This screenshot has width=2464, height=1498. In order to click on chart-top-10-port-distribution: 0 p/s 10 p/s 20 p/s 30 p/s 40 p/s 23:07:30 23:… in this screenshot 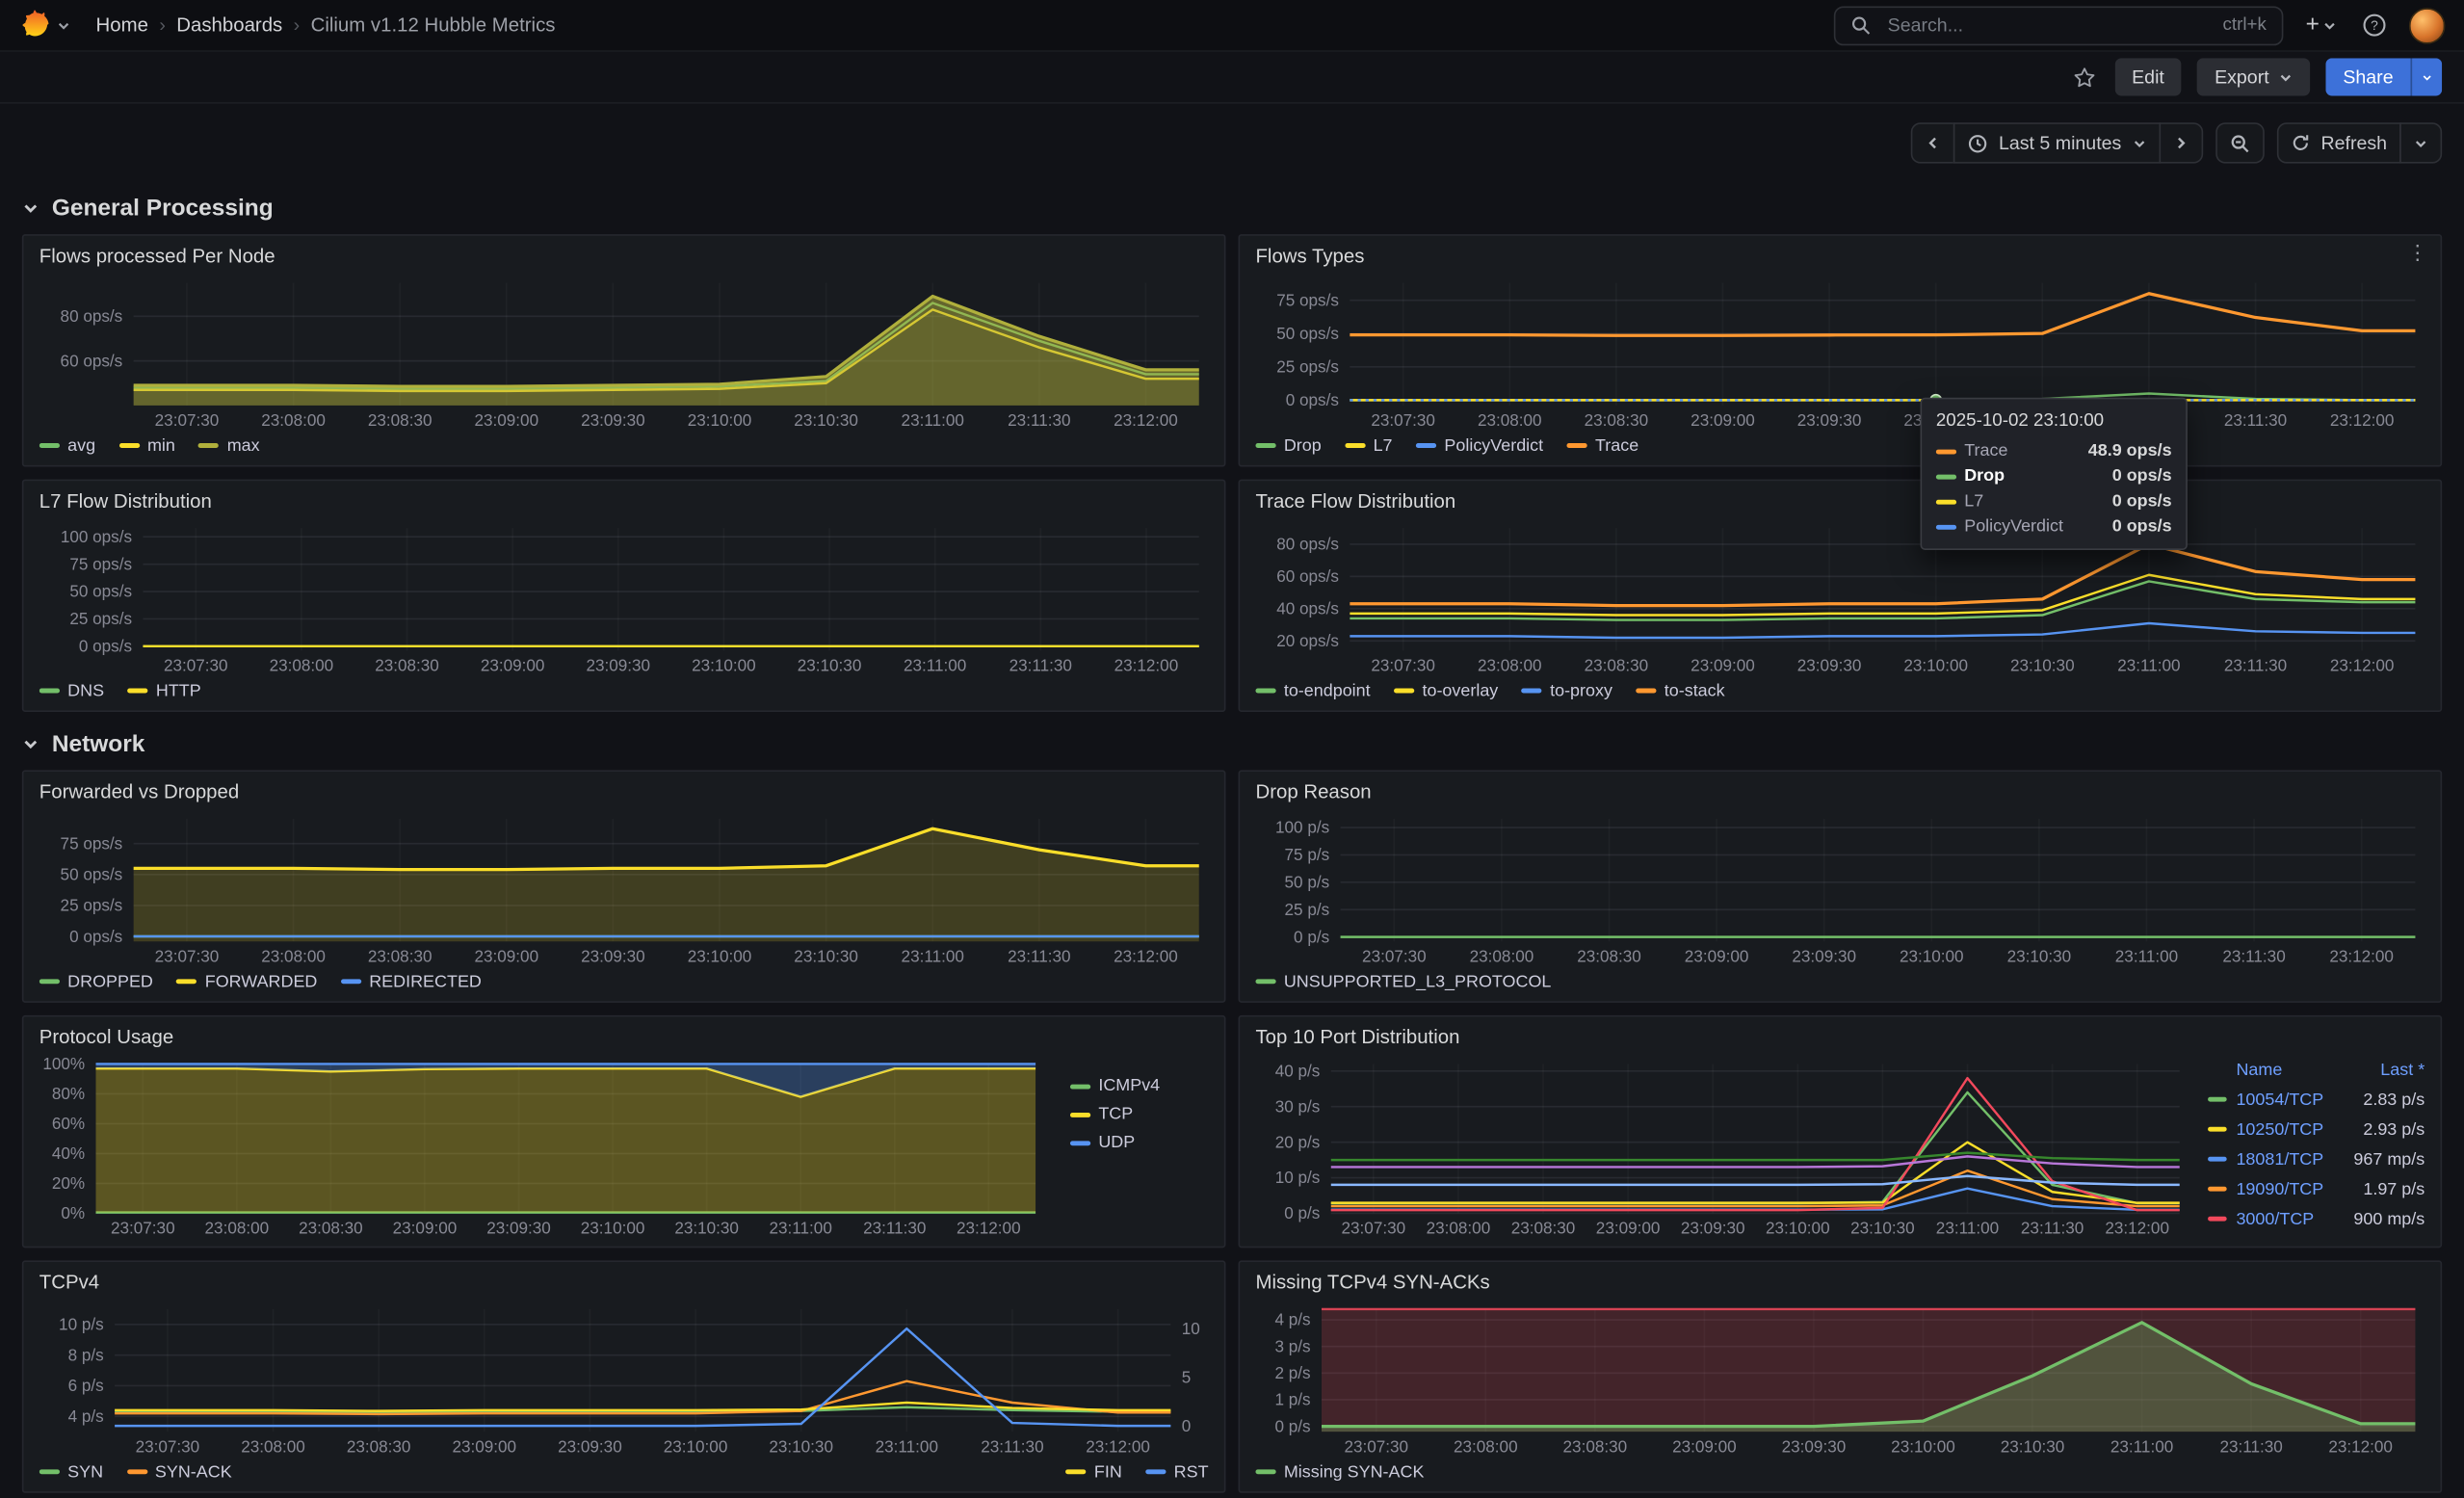, I will do `click(1722, 1148)`.